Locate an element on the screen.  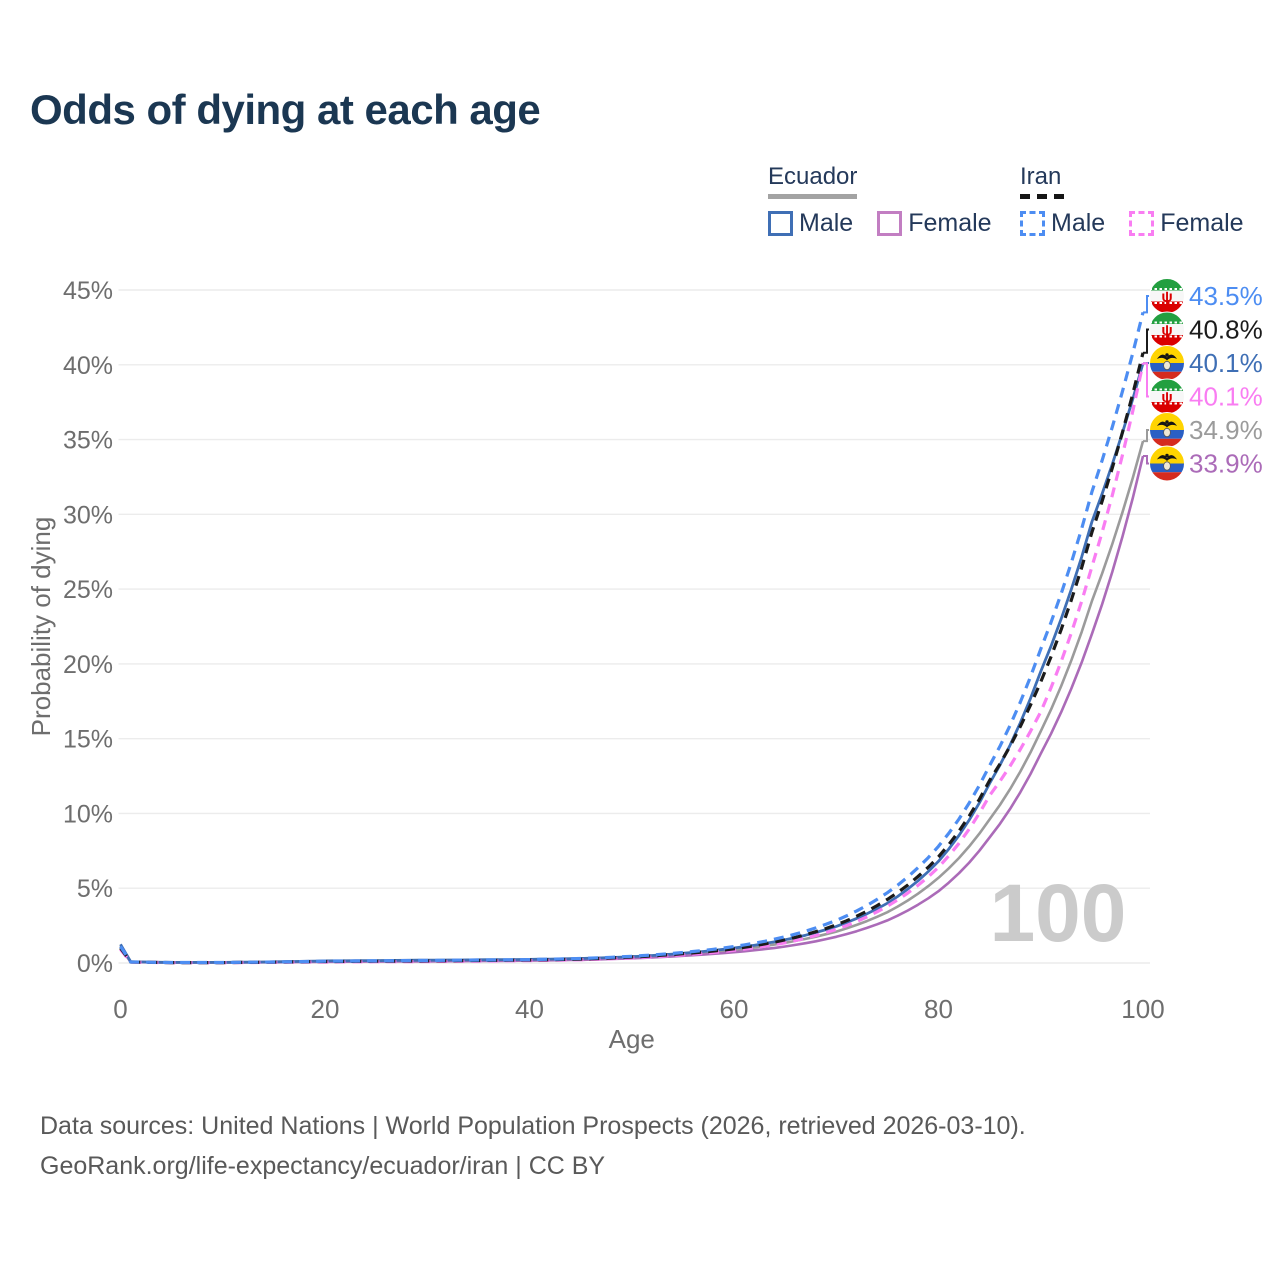
end-label-value-iran-all: 40.8% is located at coordinates (1226, 330).